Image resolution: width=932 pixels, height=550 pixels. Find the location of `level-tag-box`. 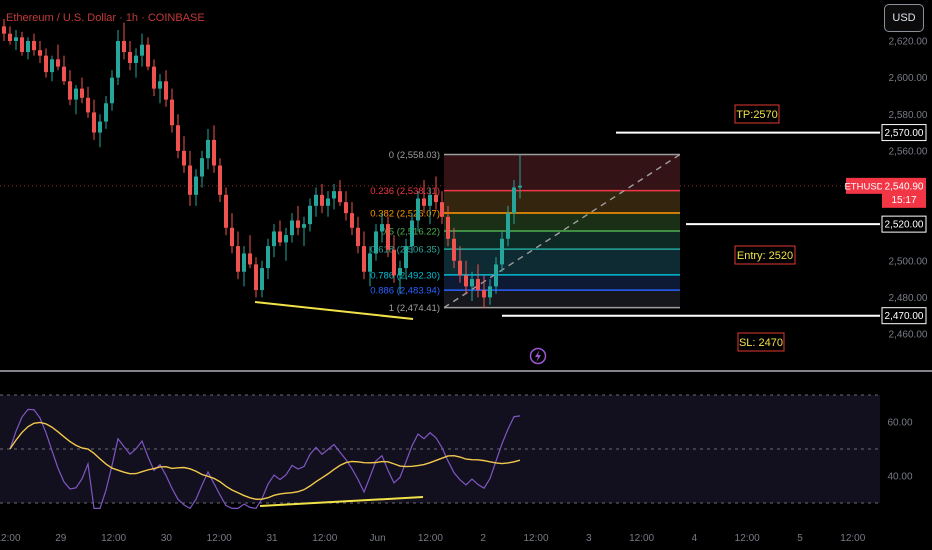

level-tag-box is located at coordinates (904, 224).